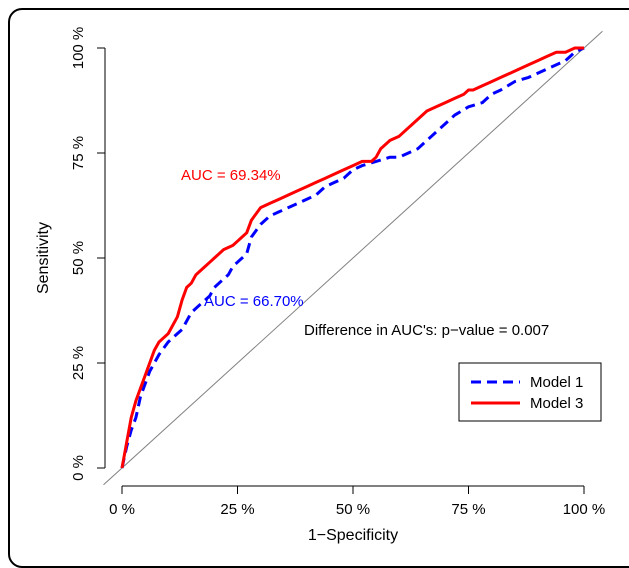 The image size is (629, 568). What do you see at coordinates (78, 363) in the screenshot?
I see `y-tick-label: 25 %` at bounding box center [78, 363].